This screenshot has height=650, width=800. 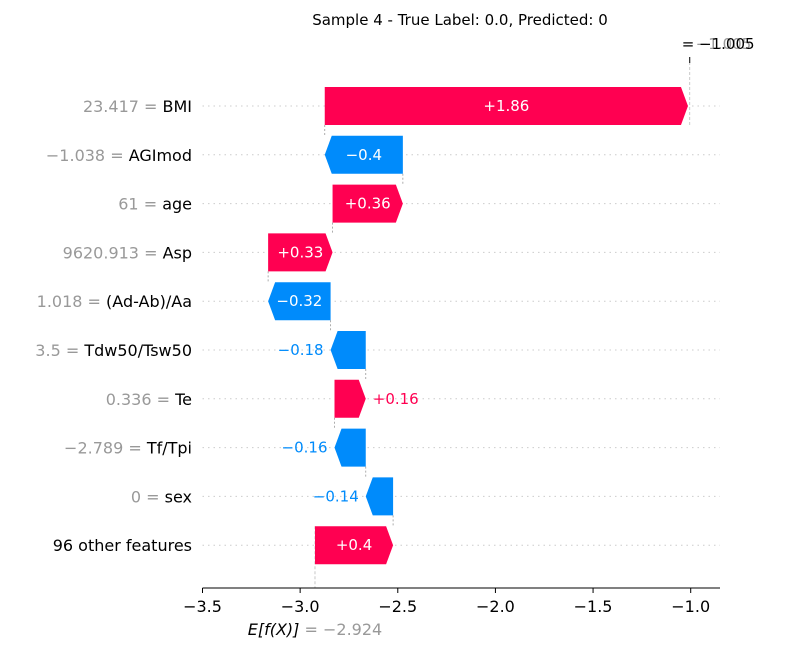 I want to click on feature-label: −2.789 = Tf/Tpi, so click(x=128, y=448).